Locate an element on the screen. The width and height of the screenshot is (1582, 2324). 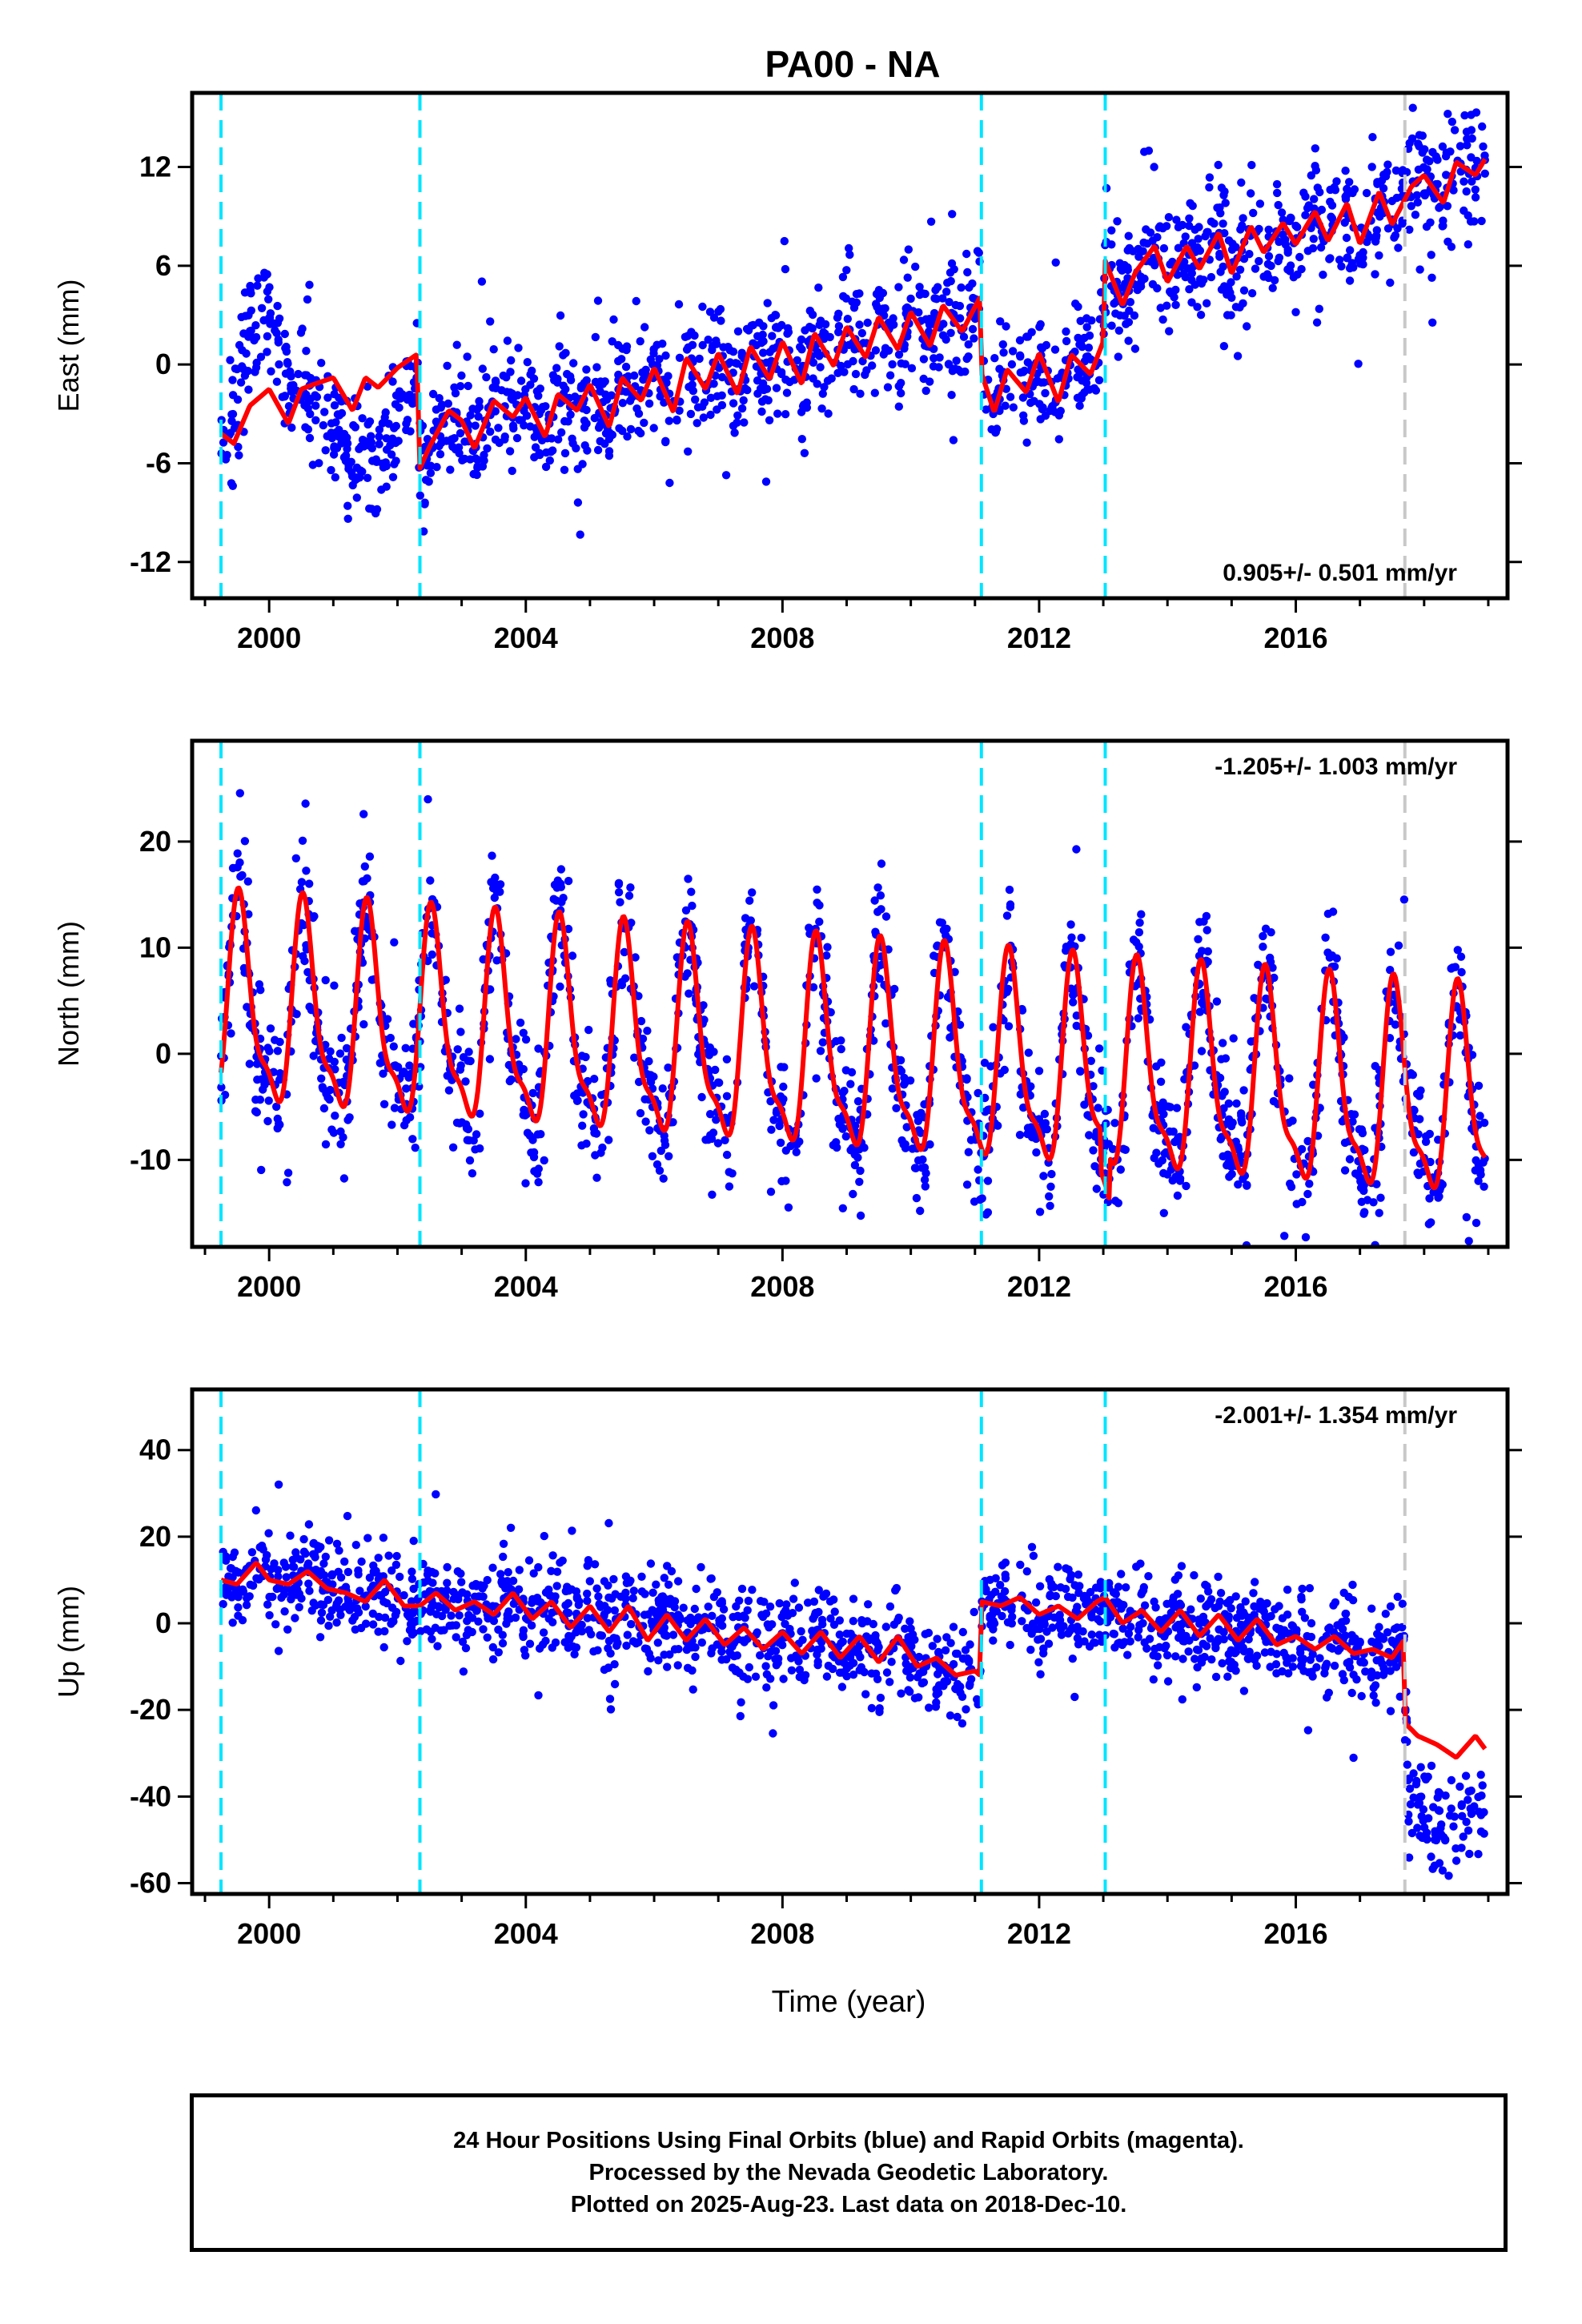
y-tick-label: -6 is located at coordinates (158, 463).